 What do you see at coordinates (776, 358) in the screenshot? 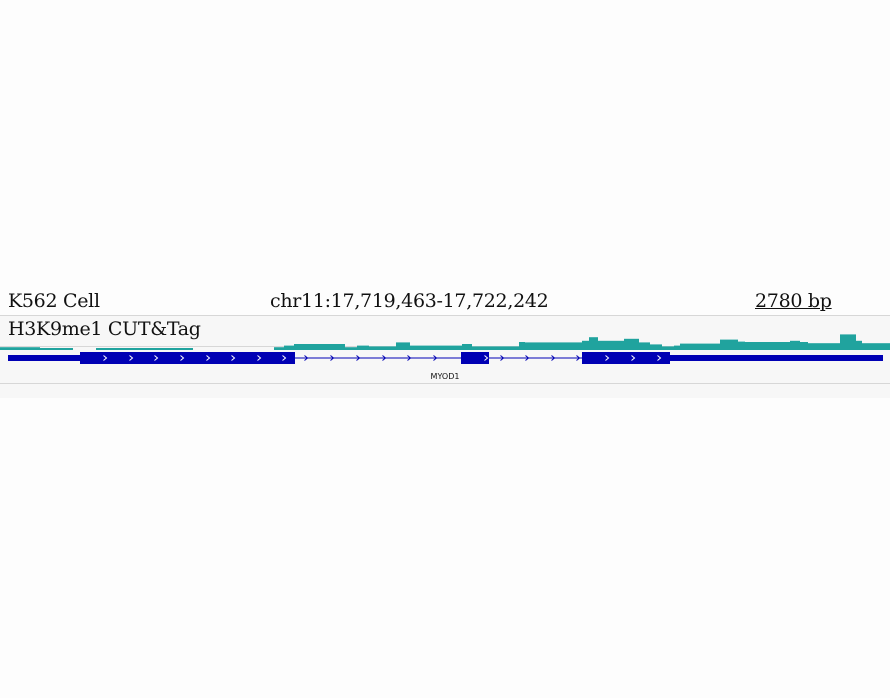
I see `gene-thin-end` at bounding box center [776, 358].